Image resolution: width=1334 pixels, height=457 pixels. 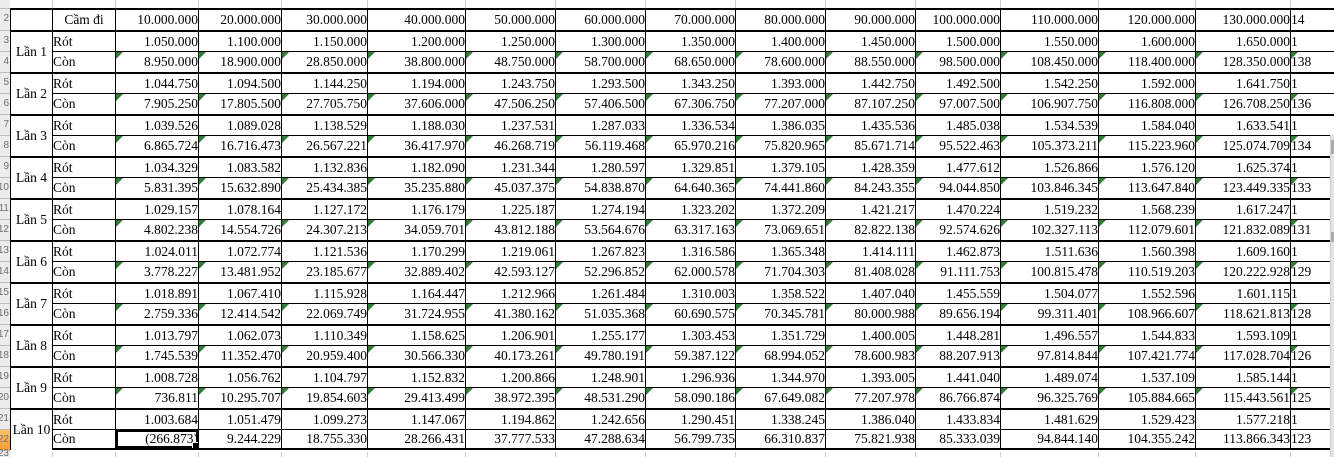 What do you see at coordinates (416, 82) in the screenshot?
I see `cell-rot: 1.194.000` at bounding box center [416, 82].